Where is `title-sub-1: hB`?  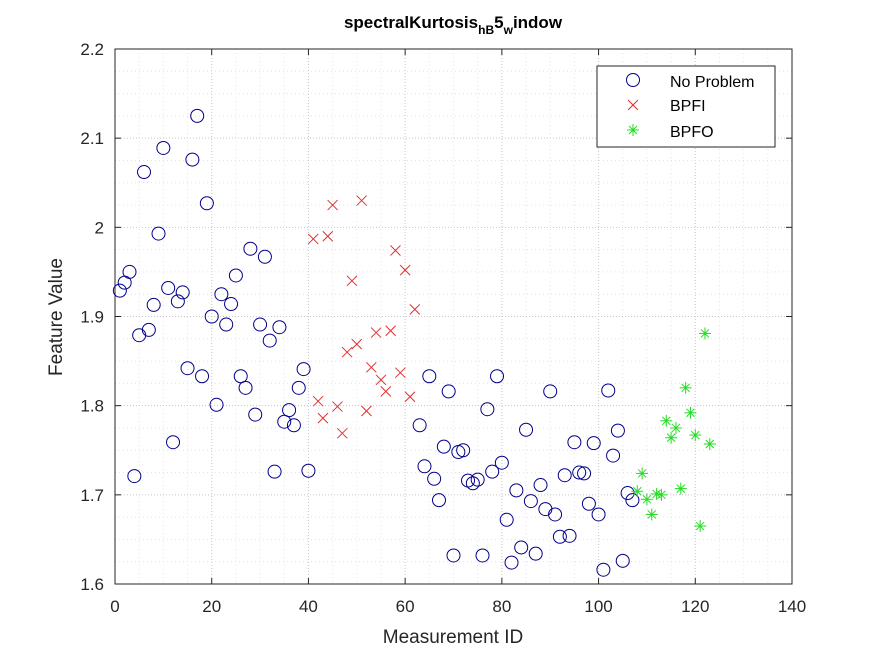
title-sub-1: hB is located at coordinates (486, 30).